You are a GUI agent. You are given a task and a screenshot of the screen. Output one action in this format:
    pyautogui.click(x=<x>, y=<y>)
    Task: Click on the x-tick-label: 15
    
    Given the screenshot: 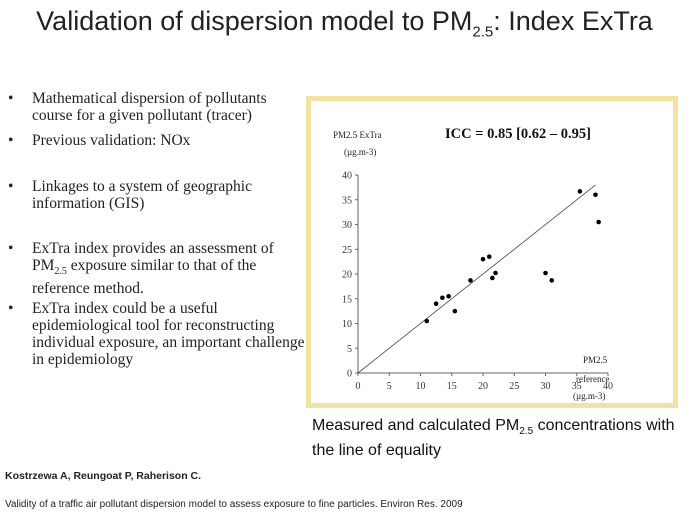 What is the action you would take?
    pyautogui.click(x=452, y=386)
    